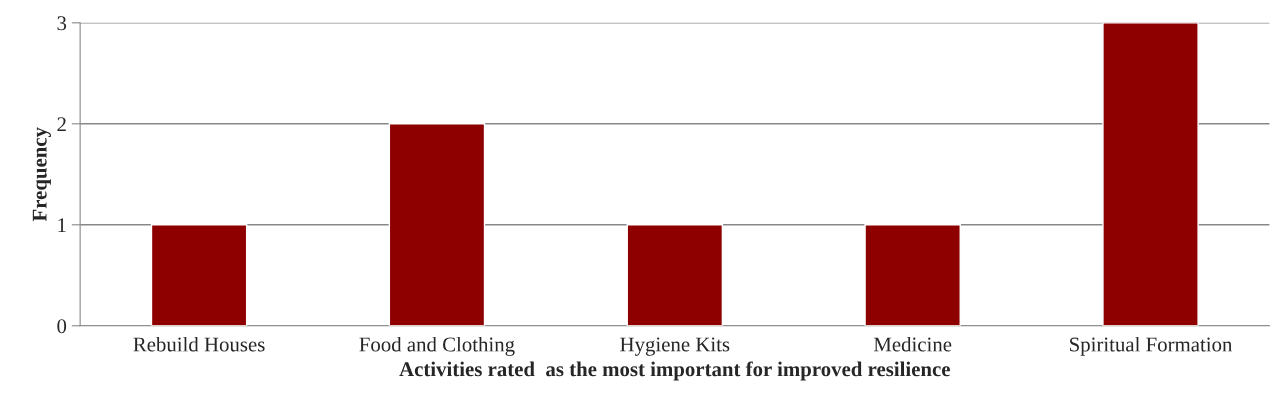 This screenshot has width=1272, height=415. Describe the element at coordinates (912, 344) in the screenshot. I see `x-tick-label: Medicine` at that location.